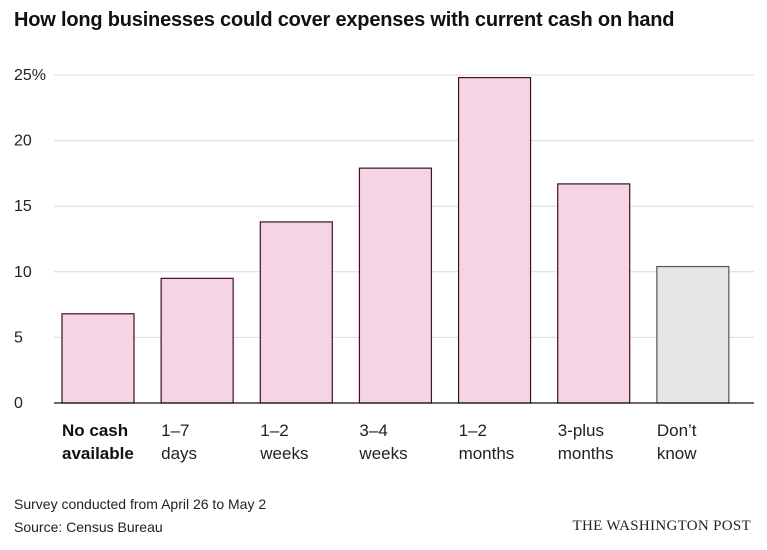 The height and width of the screenshot is (550, 767). I want to click on x-tick-label: 1–7, so click(175, 430).